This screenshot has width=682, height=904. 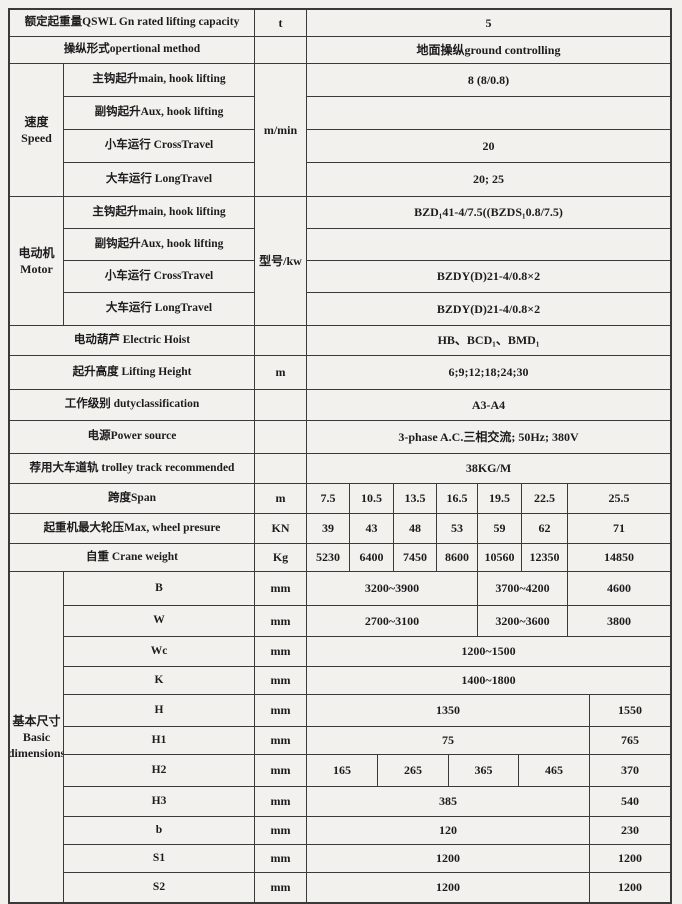 What do you see at coordinates (630, 801) in the screenshot?
I see `value-cell: 540` at bounding box center [630, 801].